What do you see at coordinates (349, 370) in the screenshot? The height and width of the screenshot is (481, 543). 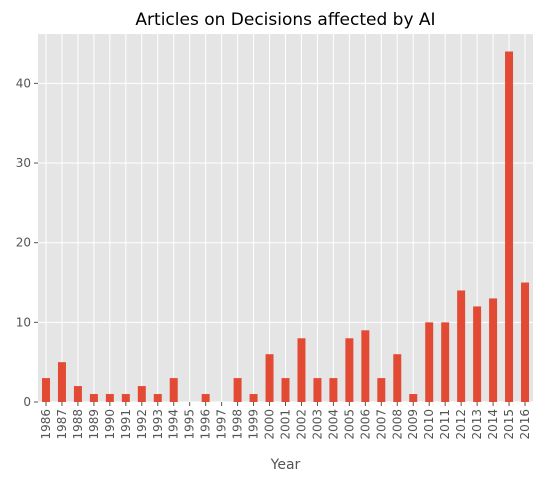 I see `bar-2005` at bounding box center [349, 370].